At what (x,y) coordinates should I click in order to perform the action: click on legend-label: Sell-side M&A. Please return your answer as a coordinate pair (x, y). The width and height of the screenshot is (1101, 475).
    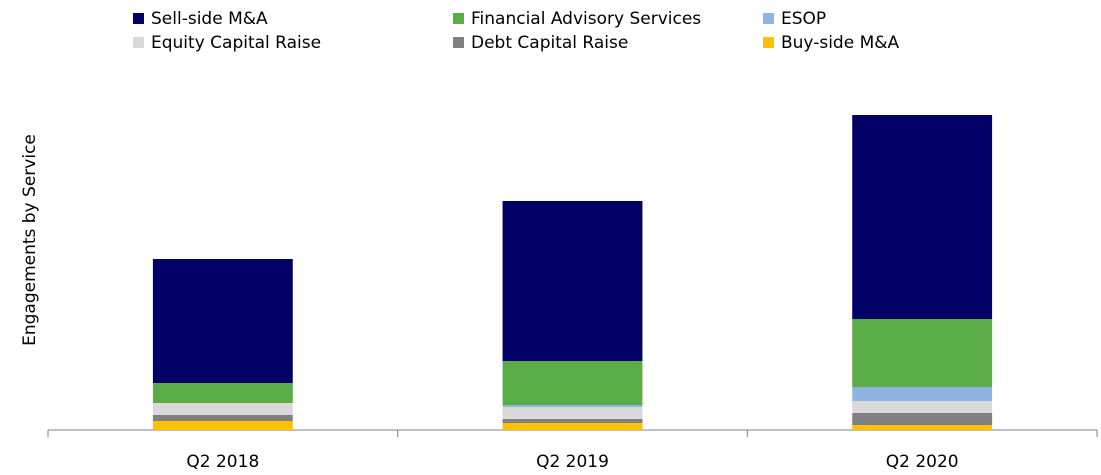
    Looking at the image, I should click on (209, 19).